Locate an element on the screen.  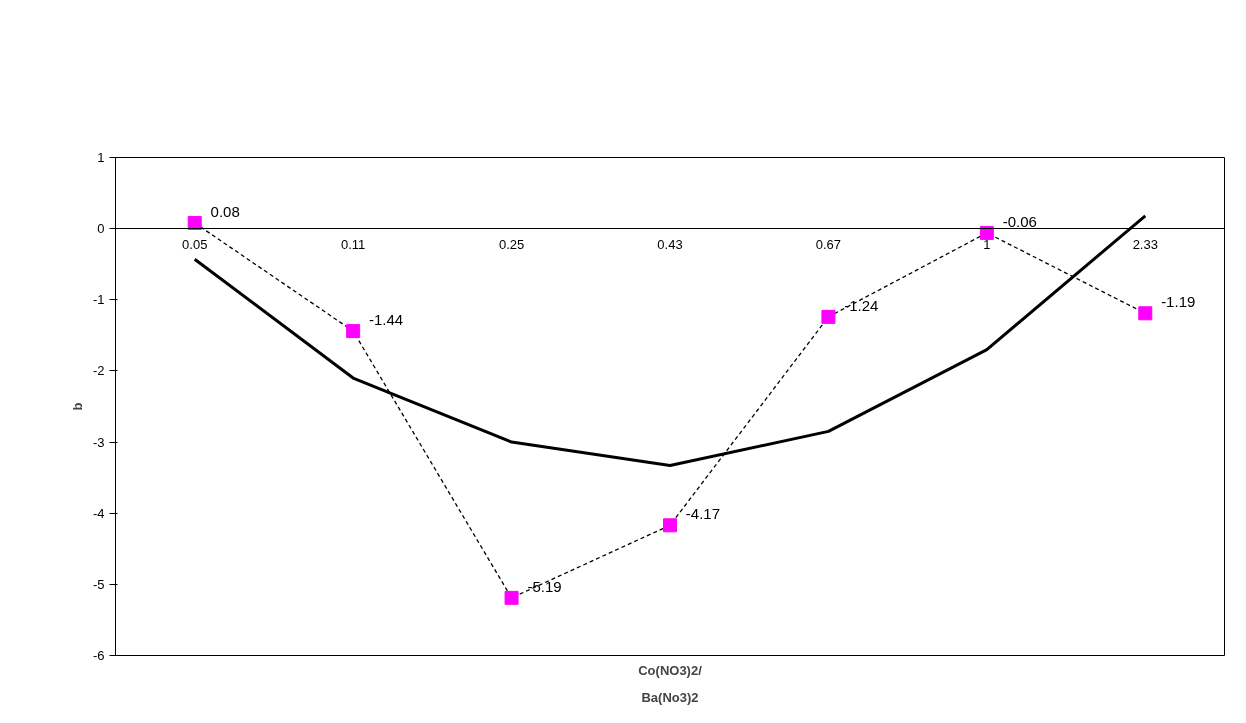
y-tick-label: 1 is located at coordinates (101, 157).